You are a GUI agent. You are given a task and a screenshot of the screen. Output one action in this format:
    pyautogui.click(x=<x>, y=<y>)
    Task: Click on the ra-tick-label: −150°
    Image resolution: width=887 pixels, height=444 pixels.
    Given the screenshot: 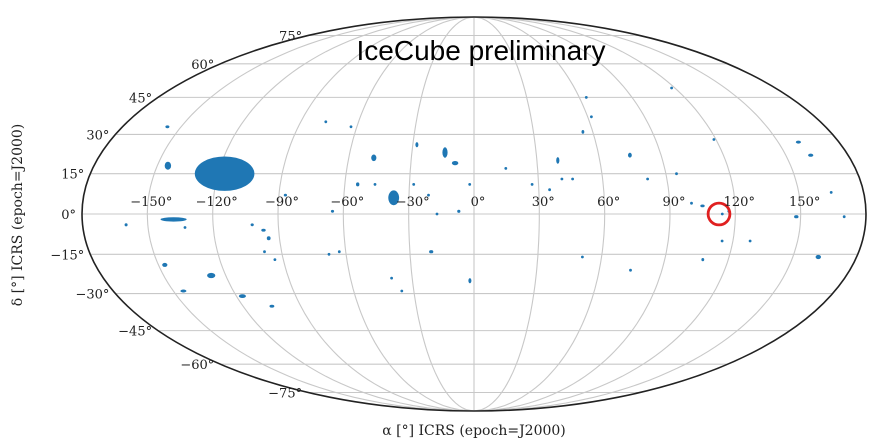 What is the action you would take?
    pyautogui.click(x=151, y=202)
    